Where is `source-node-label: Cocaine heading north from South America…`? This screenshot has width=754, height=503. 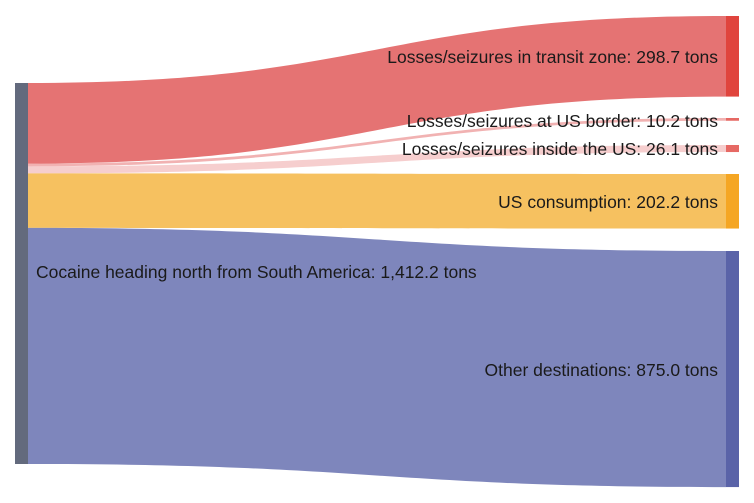 source-node-label: Cocaine heading north from South America… is located at coordinates (256, 272).